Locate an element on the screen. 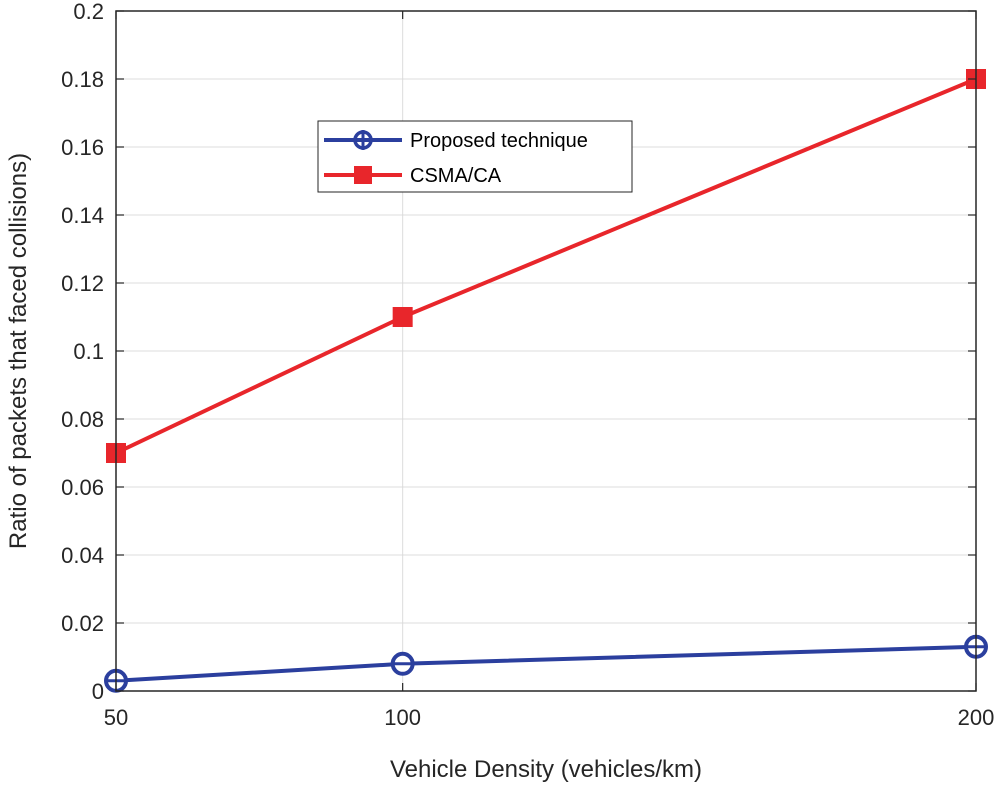  y-tick-label: 0.2 is located at coordinates (88, 12).